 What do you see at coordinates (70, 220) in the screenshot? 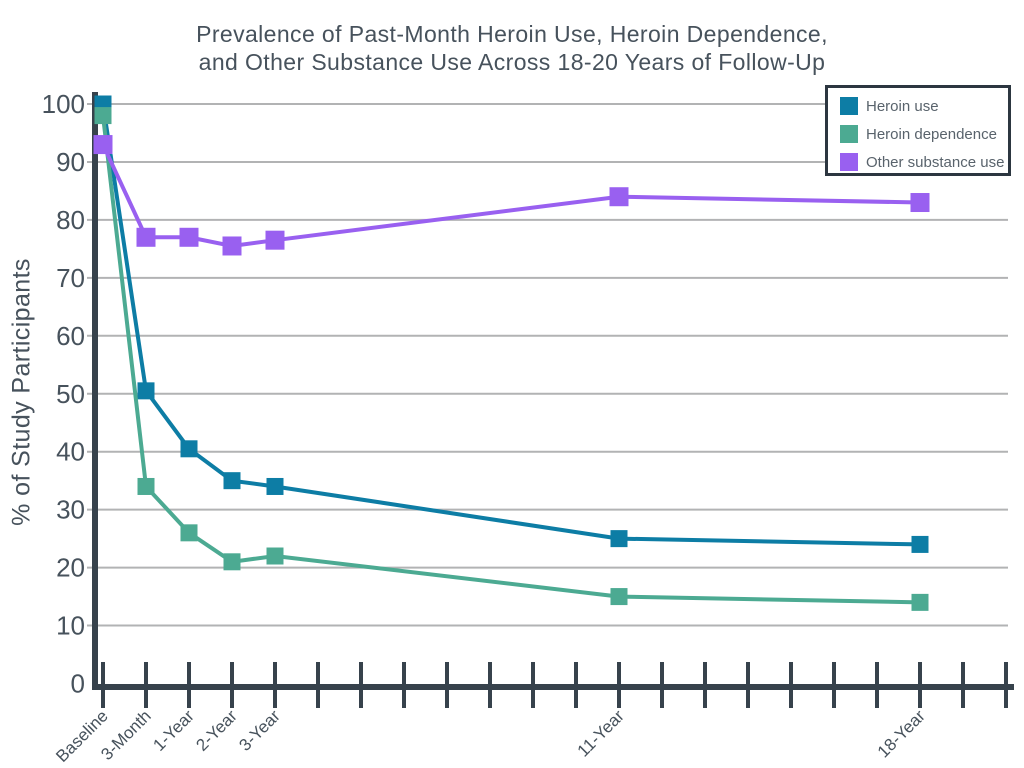
I see `y-tick-label-80: 80` at bounding box center [70, 220].